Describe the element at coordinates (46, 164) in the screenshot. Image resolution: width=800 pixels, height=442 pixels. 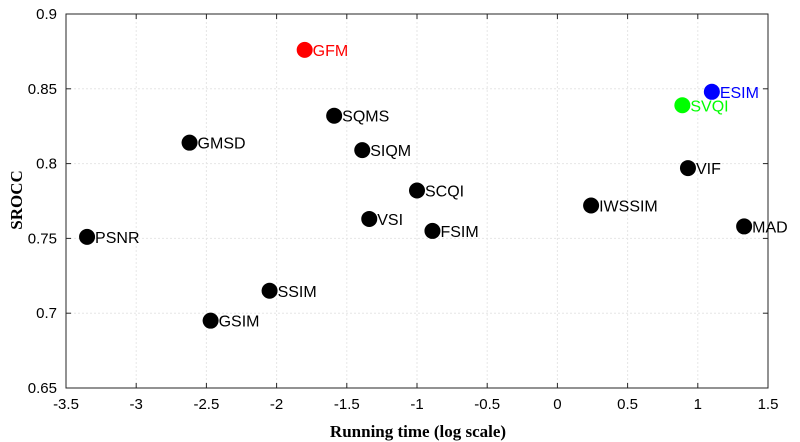
I see `y-tick-label: 0.8` at that location.